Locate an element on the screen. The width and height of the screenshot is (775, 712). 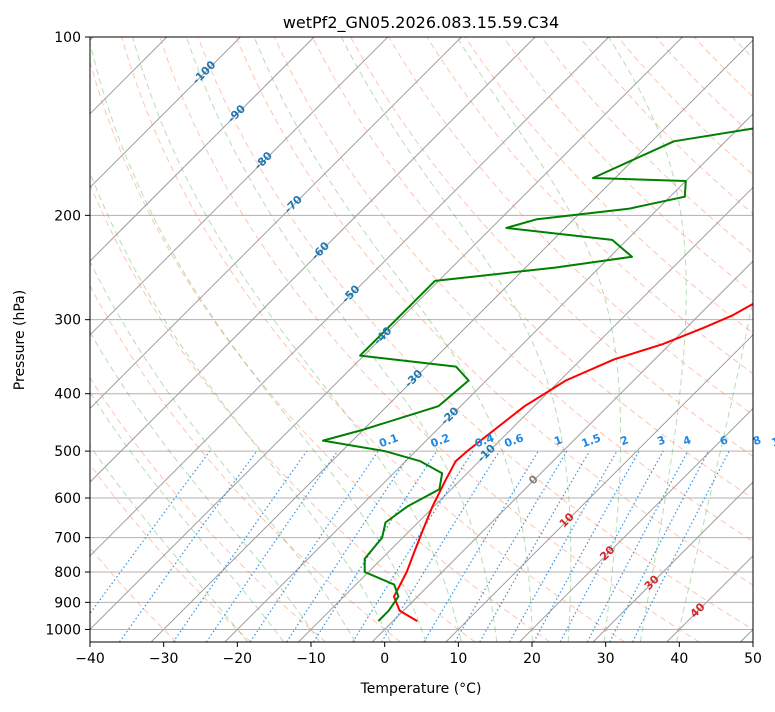
y-tick-label: 100 is located at coordinates (67, 38).